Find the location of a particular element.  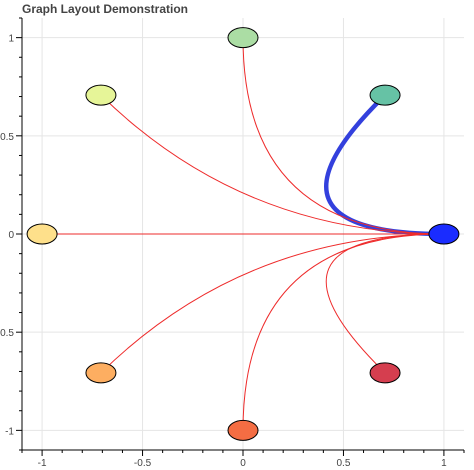

x-tick-label: 0 is located at coordinates (243, 463).